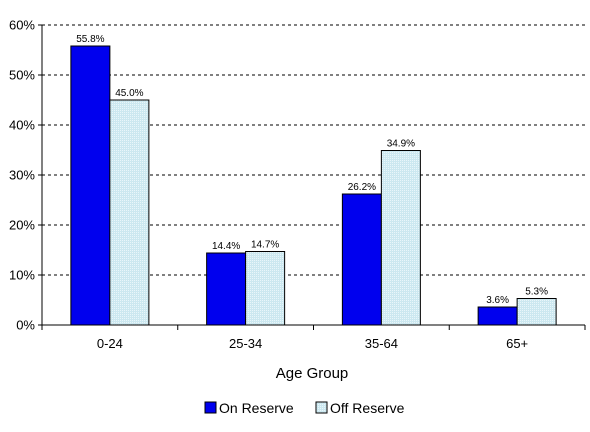 The image size is (590, 432). I want to click on data-label: 45.0%, so click(129, 93).